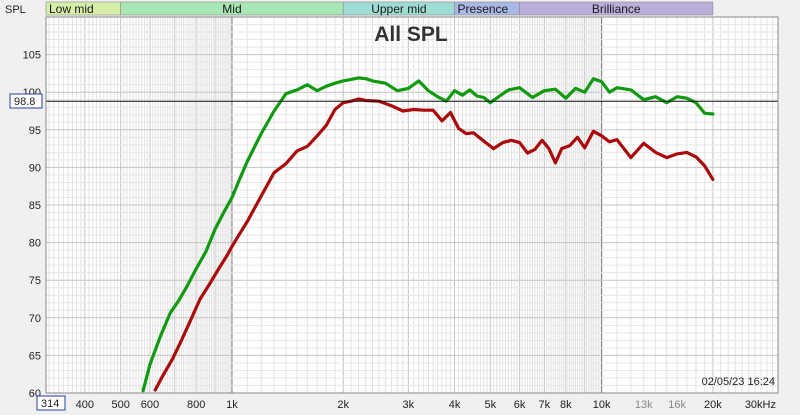 This screenshot has width=800, height=415. Describe the element at coordinates (343, 405) in the screenshot. I see `x-tick-label-5: 2k` at that location.